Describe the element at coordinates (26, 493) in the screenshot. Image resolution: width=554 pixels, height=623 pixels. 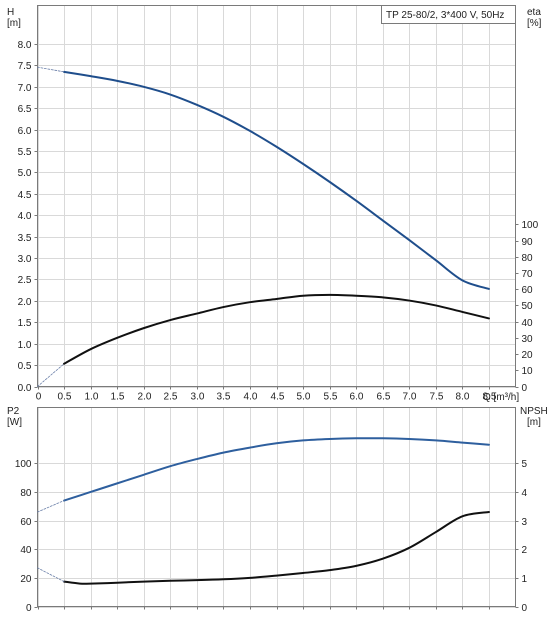
I see `lower-left-tick-label: 80` at that location.